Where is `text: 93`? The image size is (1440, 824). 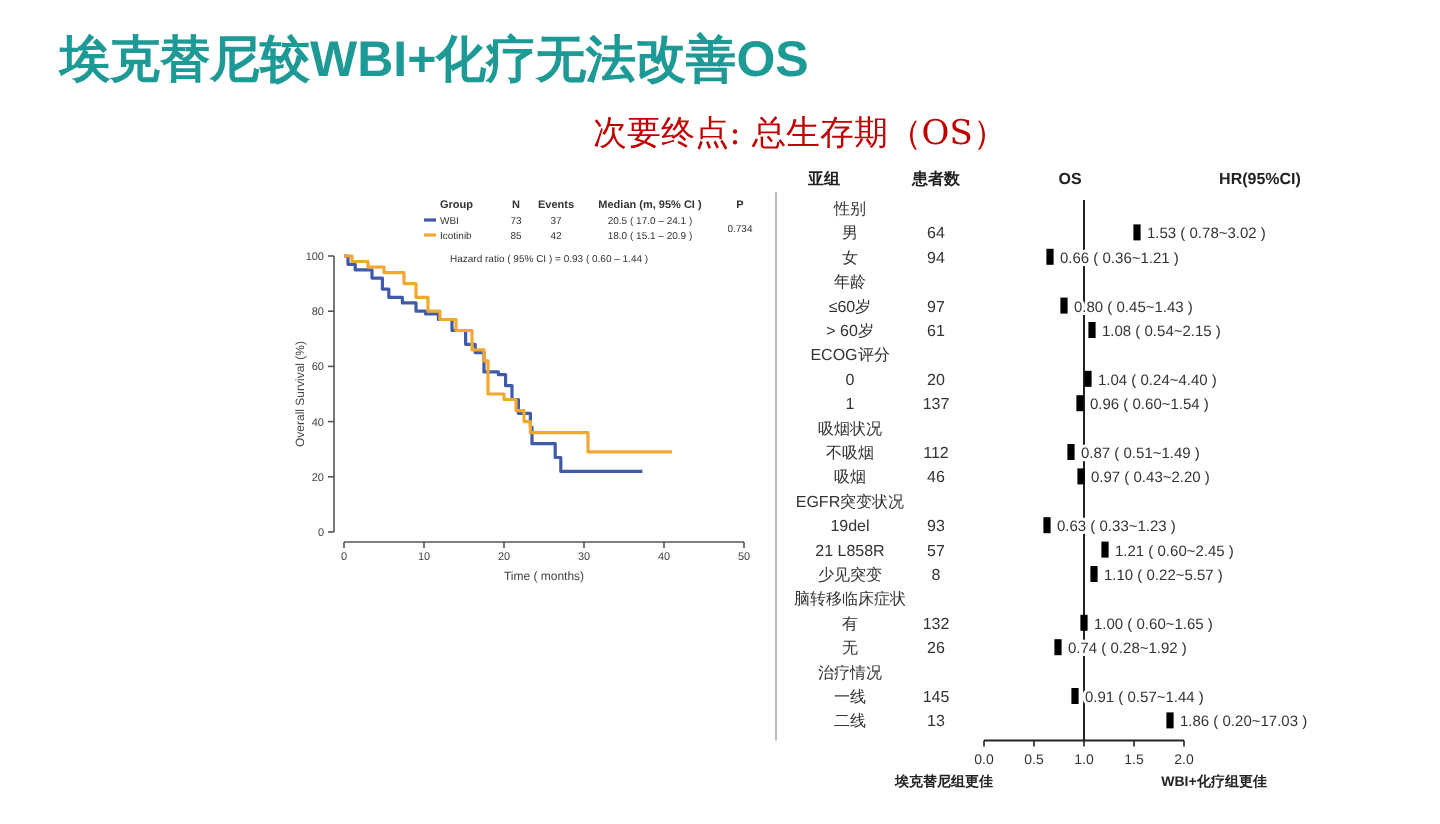
text: 93 is located at coordinates (936, 526).